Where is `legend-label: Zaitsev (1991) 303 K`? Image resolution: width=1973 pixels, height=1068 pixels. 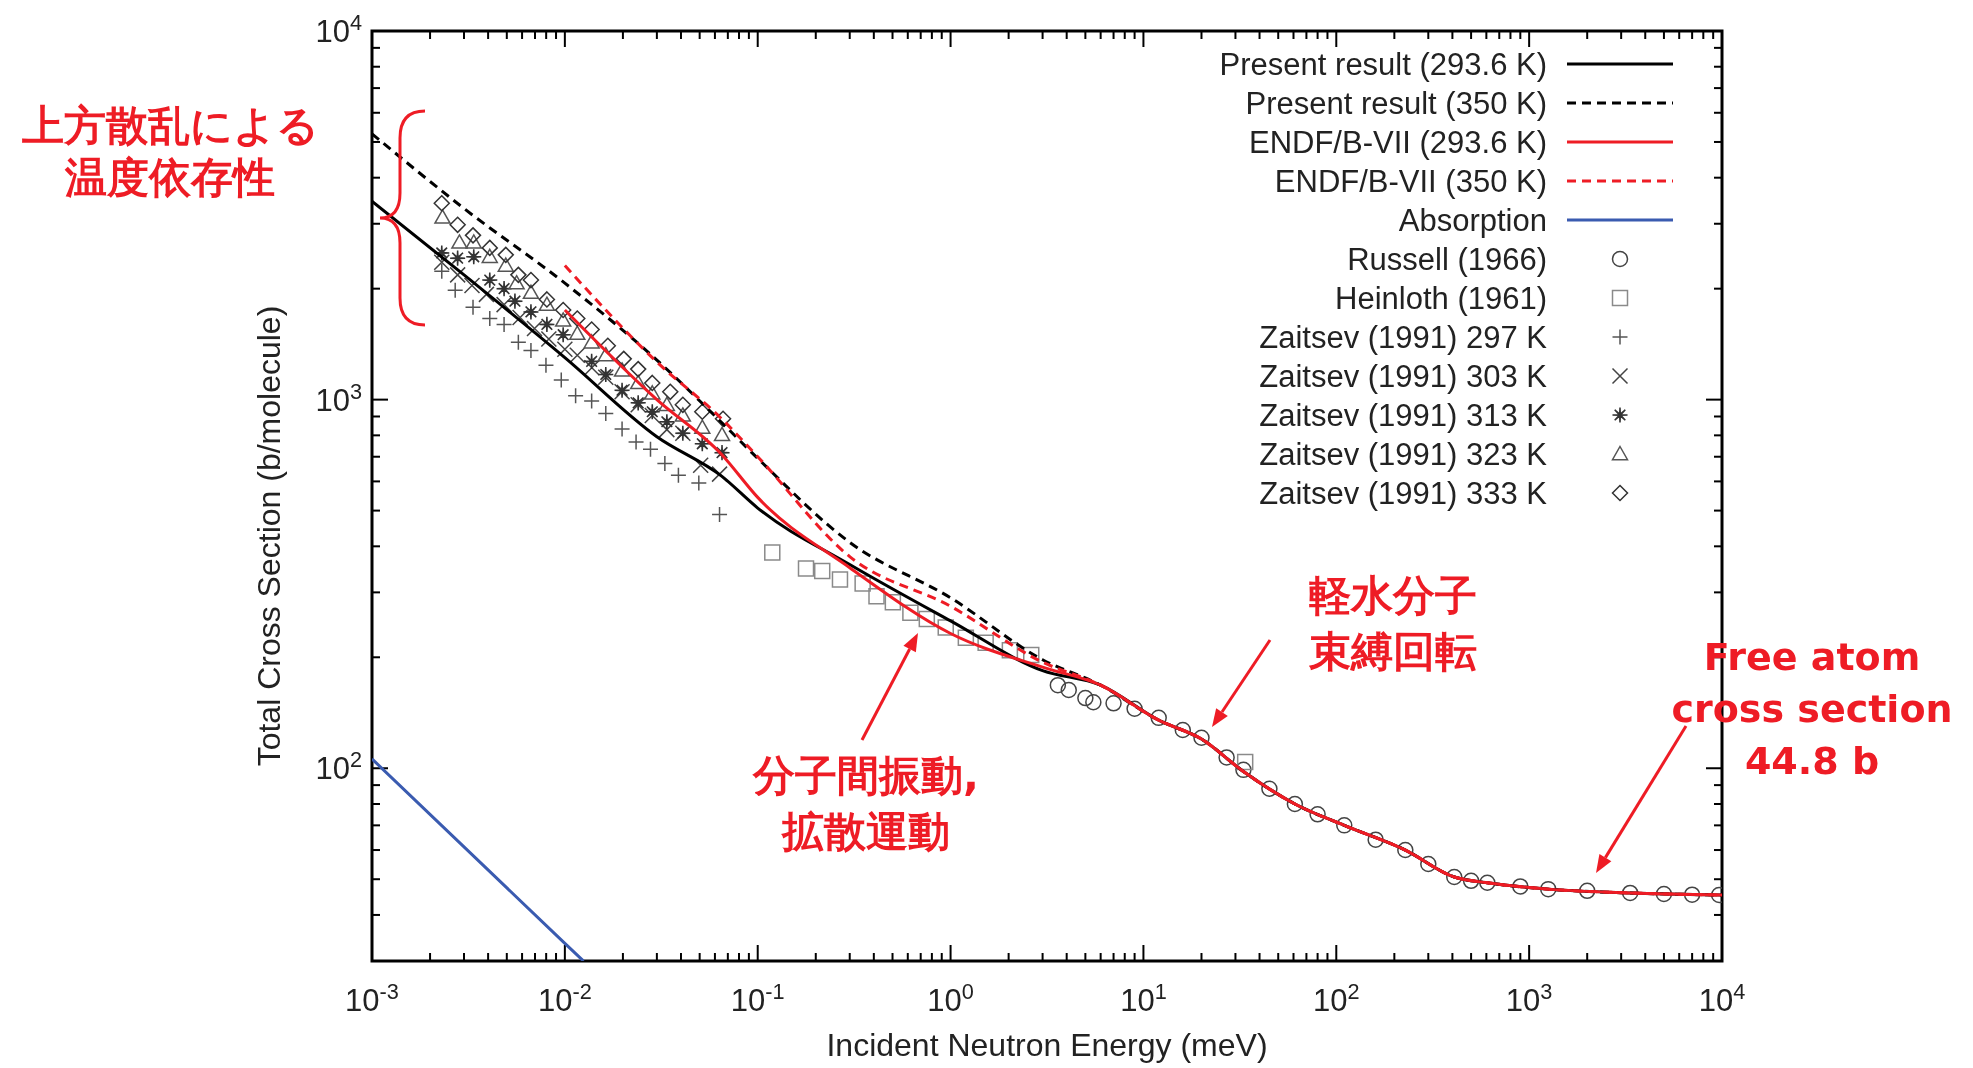
legend-label: Zaitsev (1991) 303 K is located at coordinates (1403, 376).